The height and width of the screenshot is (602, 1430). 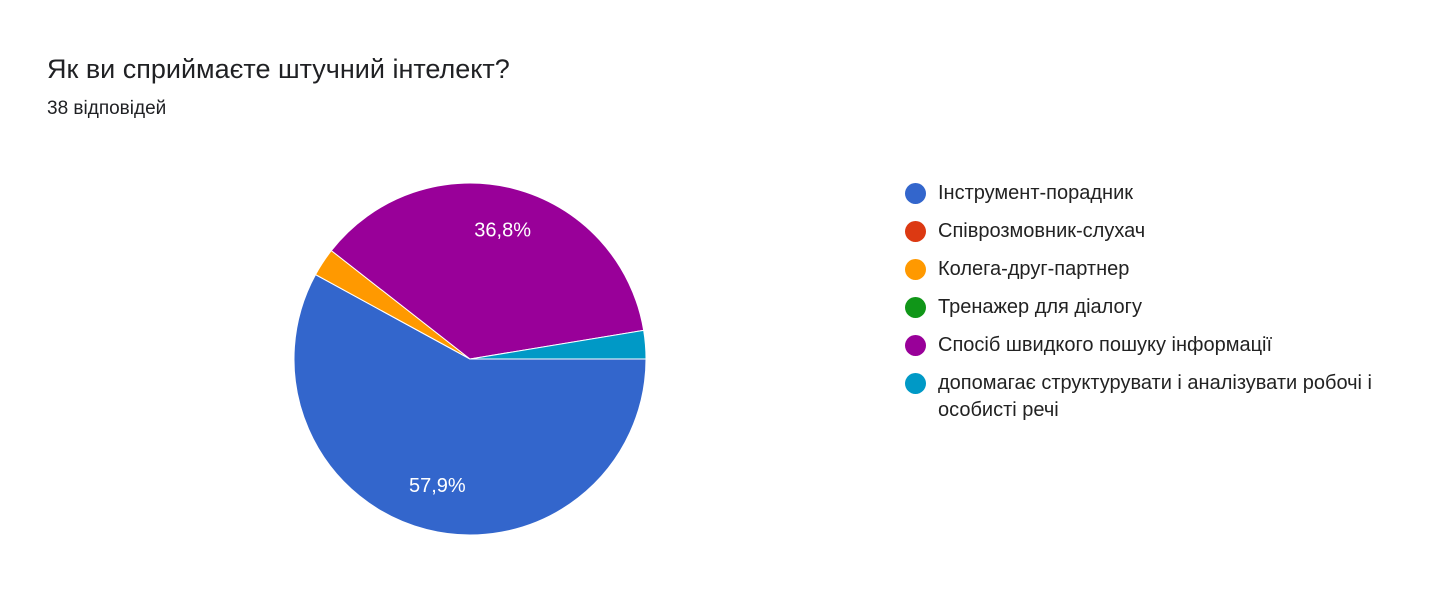 What do you see at coordinates (1140, 269) in the screenshot?
I see `legend-item: Колега-друг-партнер` at bounding box center [1140, 269].